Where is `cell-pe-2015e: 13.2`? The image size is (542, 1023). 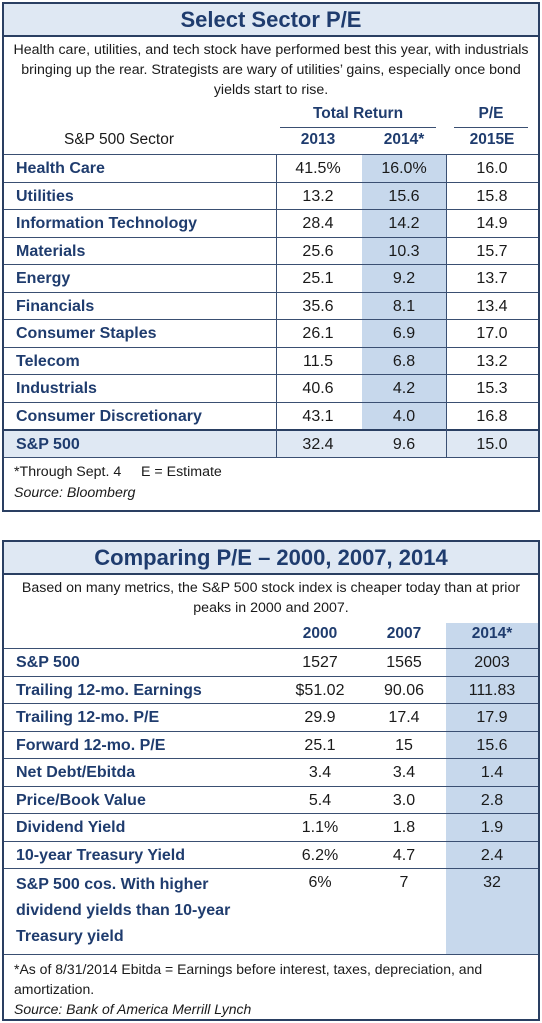
cell-pe-2015e: 13.2 is located at coordinates (492, 361).